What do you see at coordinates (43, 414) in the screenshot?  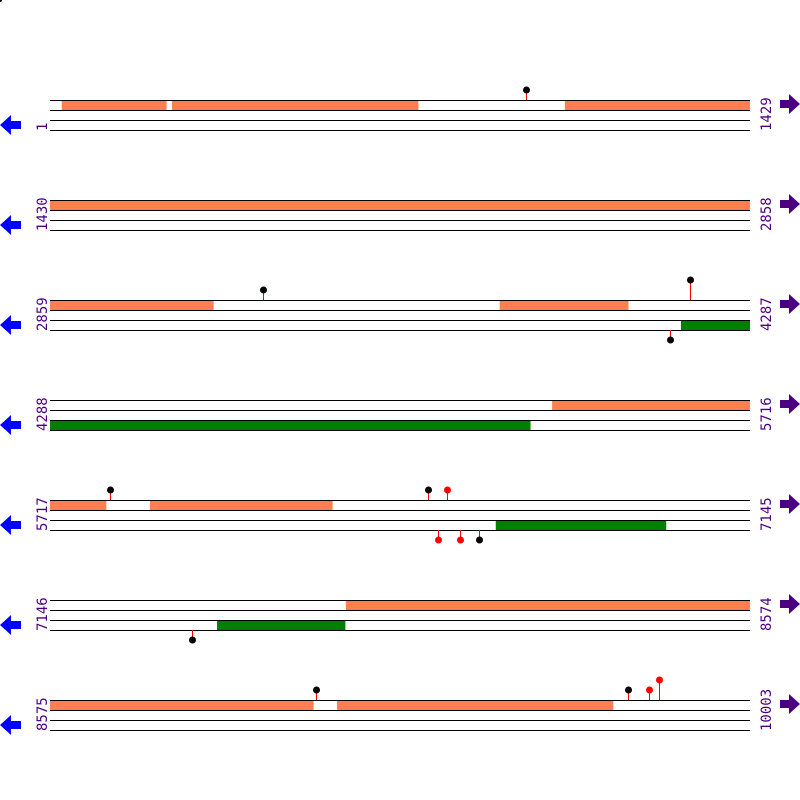 I see `row-start-label: 4288` at bounding box center [43, 414].